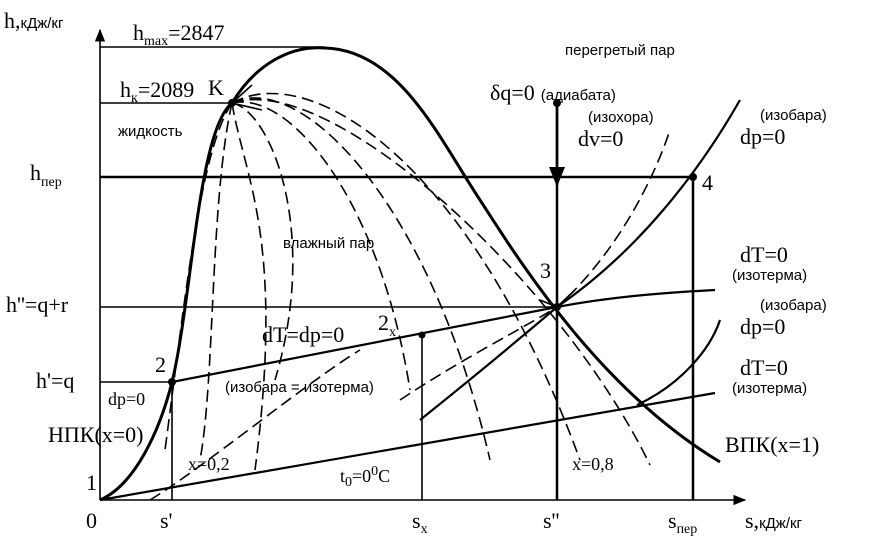  I want to click on region: перегретый пар, so click(620, 50).